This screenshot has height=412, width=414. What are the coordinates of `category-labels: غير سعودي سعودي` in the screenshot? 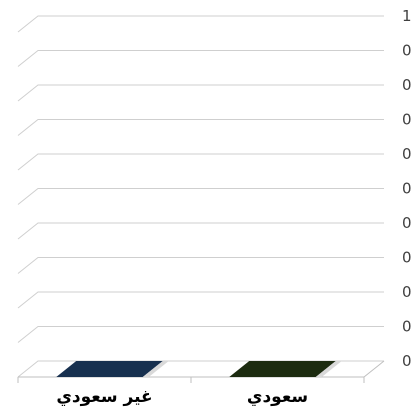 It's located at (182, 397).